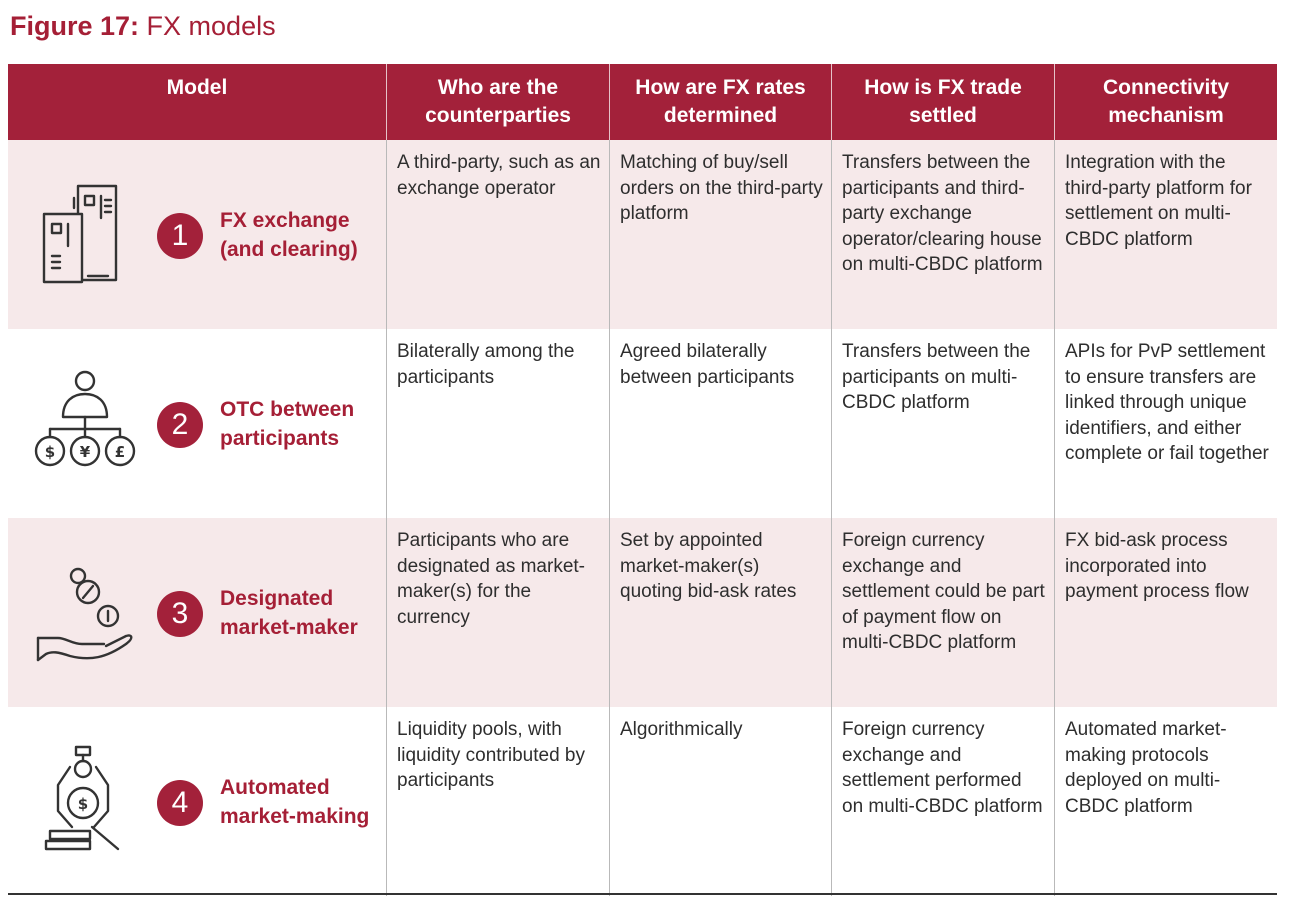 This screenshot has width=1300, height=904. Describe the element at coordinates (120, 452) in the screenshot. I see `pound-symbol: £` at that location.